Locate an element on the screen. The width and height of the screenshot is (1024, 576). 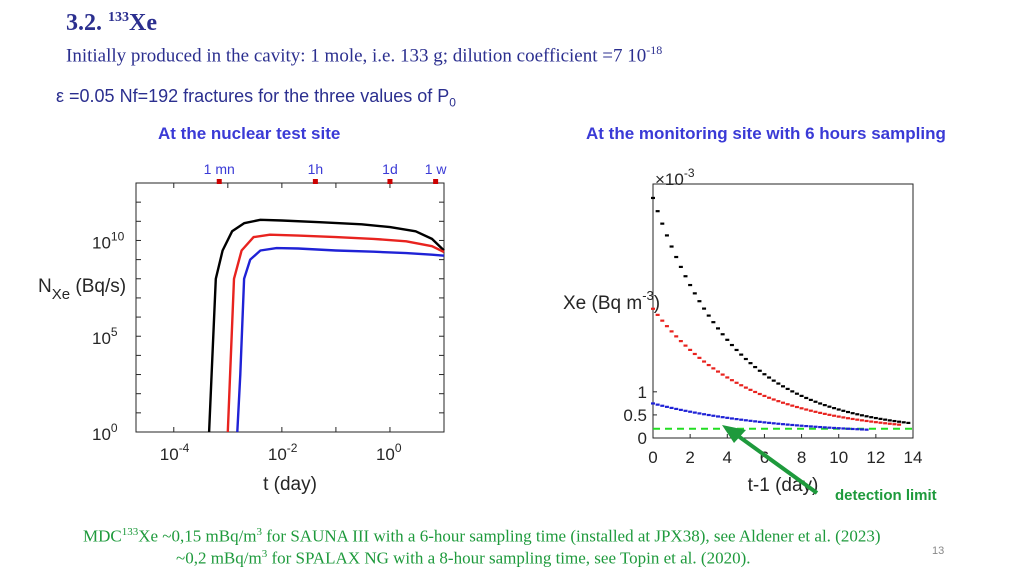
annotation-arrow-head is located at coordinates (734, 434).